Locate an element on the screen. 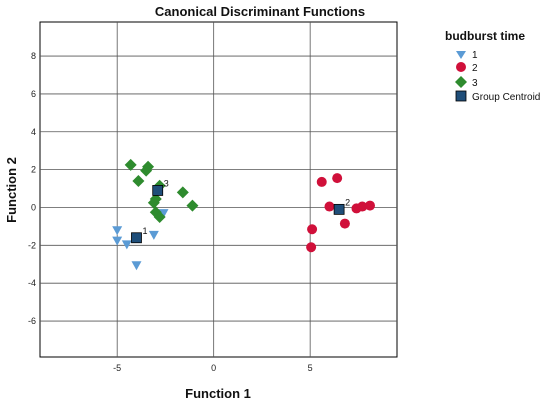  y-tick-label: -2 is located at coordinates (32, 245).